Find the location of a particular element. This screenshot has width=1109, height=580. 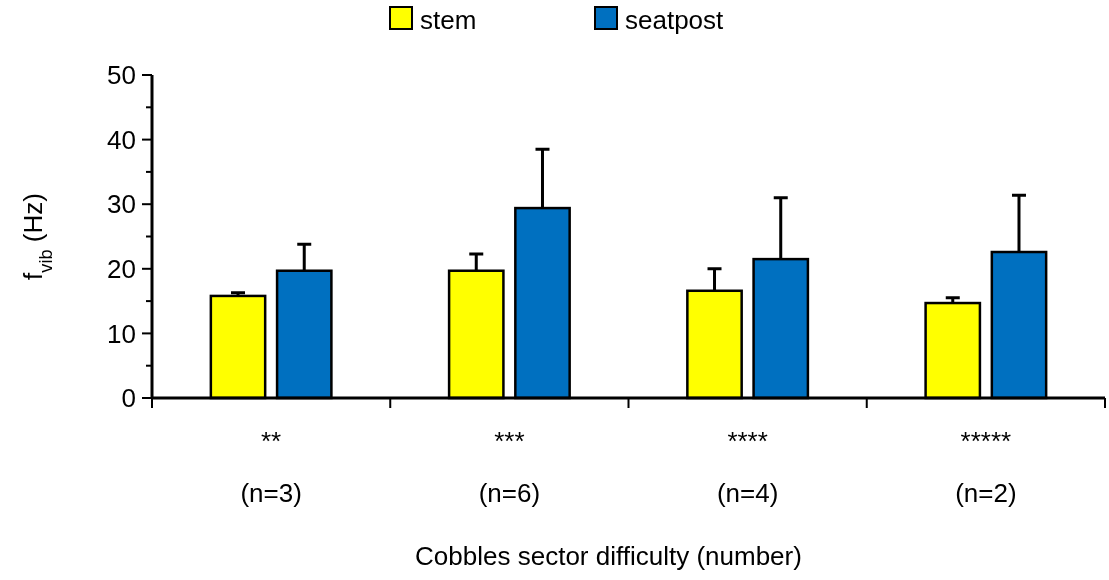

x-tick-label: *** (n=6) is located at coordinates (509, 467).